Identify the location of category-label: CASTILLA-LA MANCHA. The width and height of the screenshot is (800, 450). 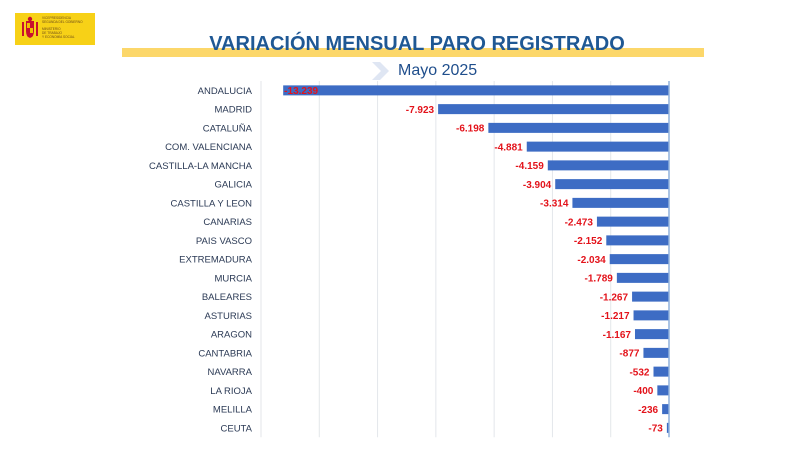
(201, 166).